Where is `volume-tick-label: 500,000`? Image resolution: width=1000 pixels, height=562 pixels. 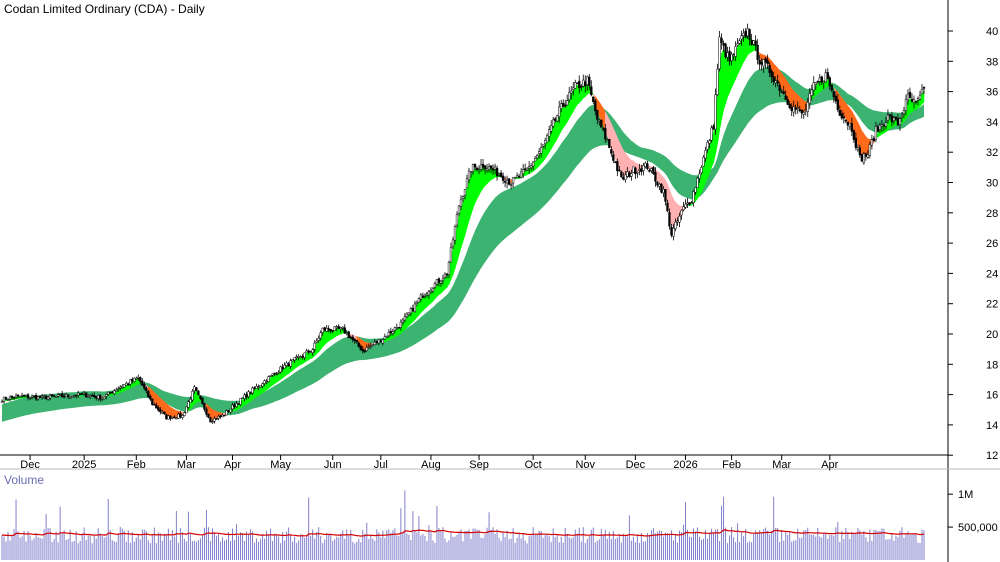 volume-tick-label: 500,000 is located at coordinates (978, 528).